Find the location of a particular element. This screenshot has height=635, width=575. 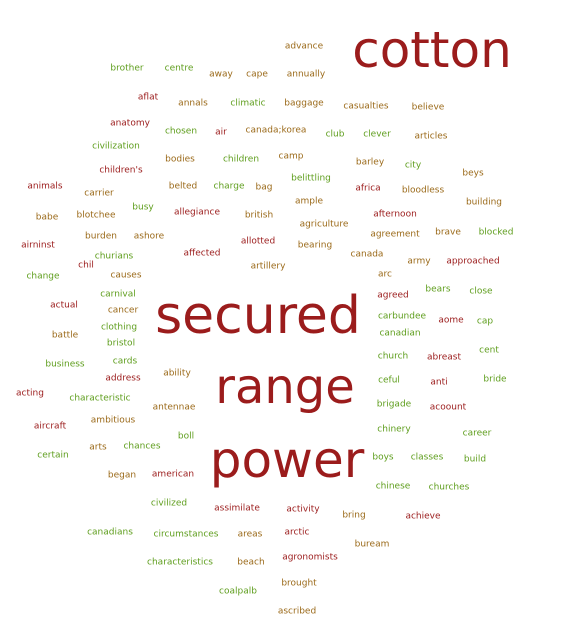

word-chinery: chinery is located at coordinates (394, 429).